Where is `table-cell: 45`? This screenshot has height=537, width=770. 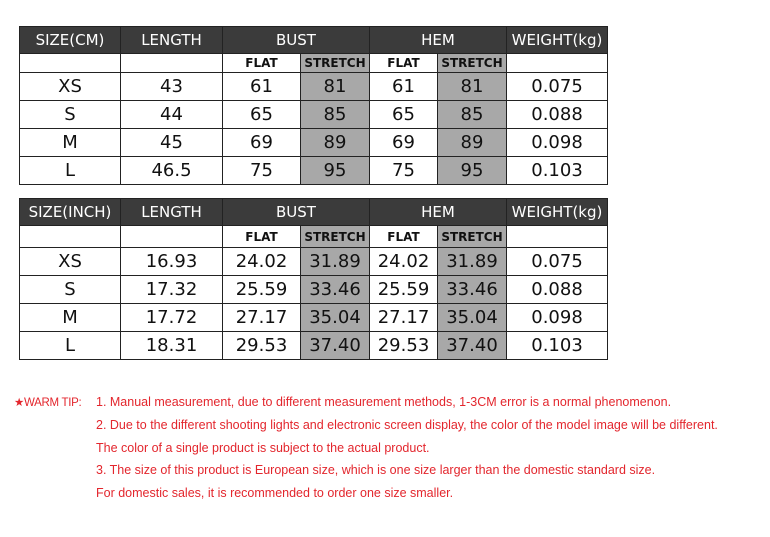 table-cell: 45 is located at coordinates (171, 142).